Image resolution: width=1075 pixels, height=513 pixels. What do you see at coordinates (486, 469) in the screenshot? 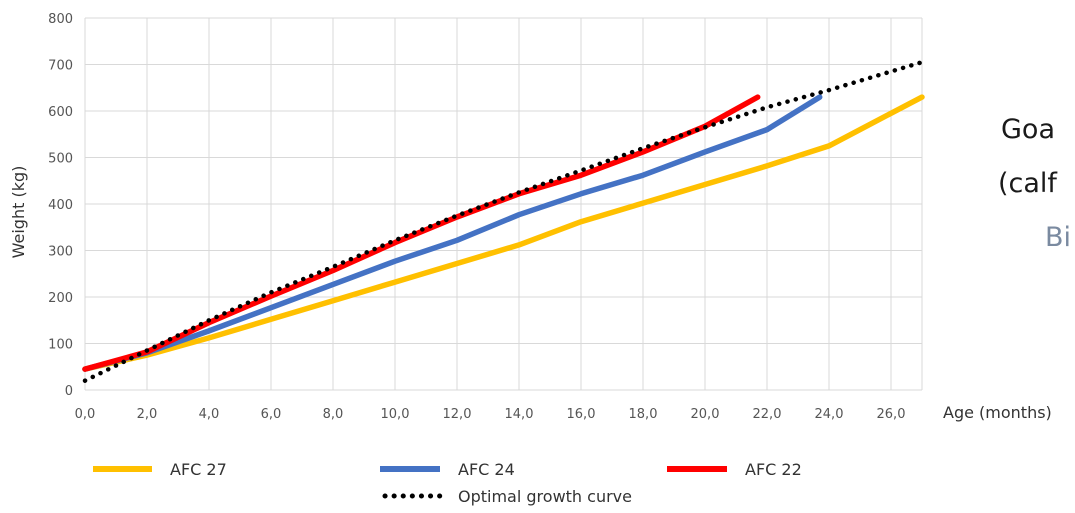
I see `legend-label-afc24: AFC 24` at bounding box center [486, 469].